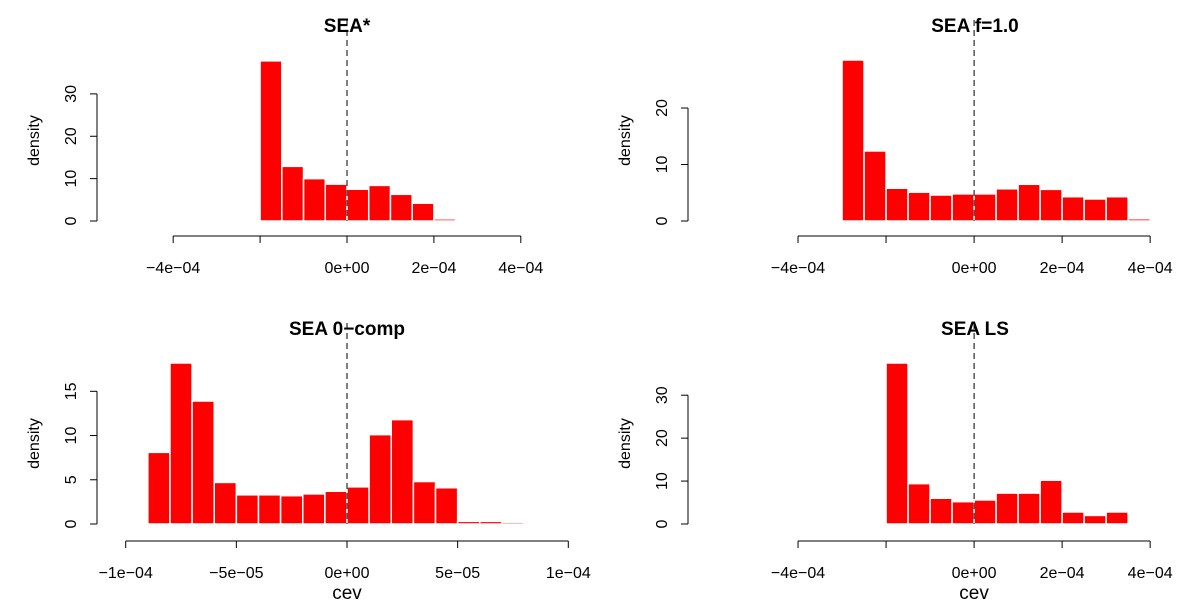  What do you see at coordinates (126, 573) in the screenshot?
I see `x-tick-label: −1e−04` at bounding box center [126, 573].